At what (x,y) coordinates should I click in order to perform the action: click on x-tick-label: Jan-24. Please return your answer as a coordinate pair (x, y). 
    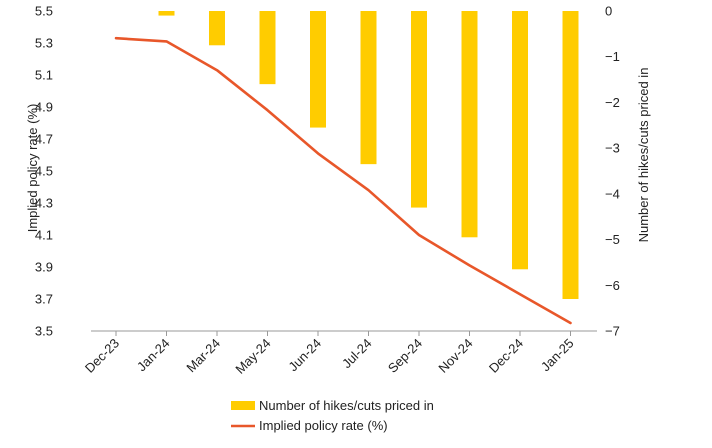
    Looking at the image, I should click on (153, 355).